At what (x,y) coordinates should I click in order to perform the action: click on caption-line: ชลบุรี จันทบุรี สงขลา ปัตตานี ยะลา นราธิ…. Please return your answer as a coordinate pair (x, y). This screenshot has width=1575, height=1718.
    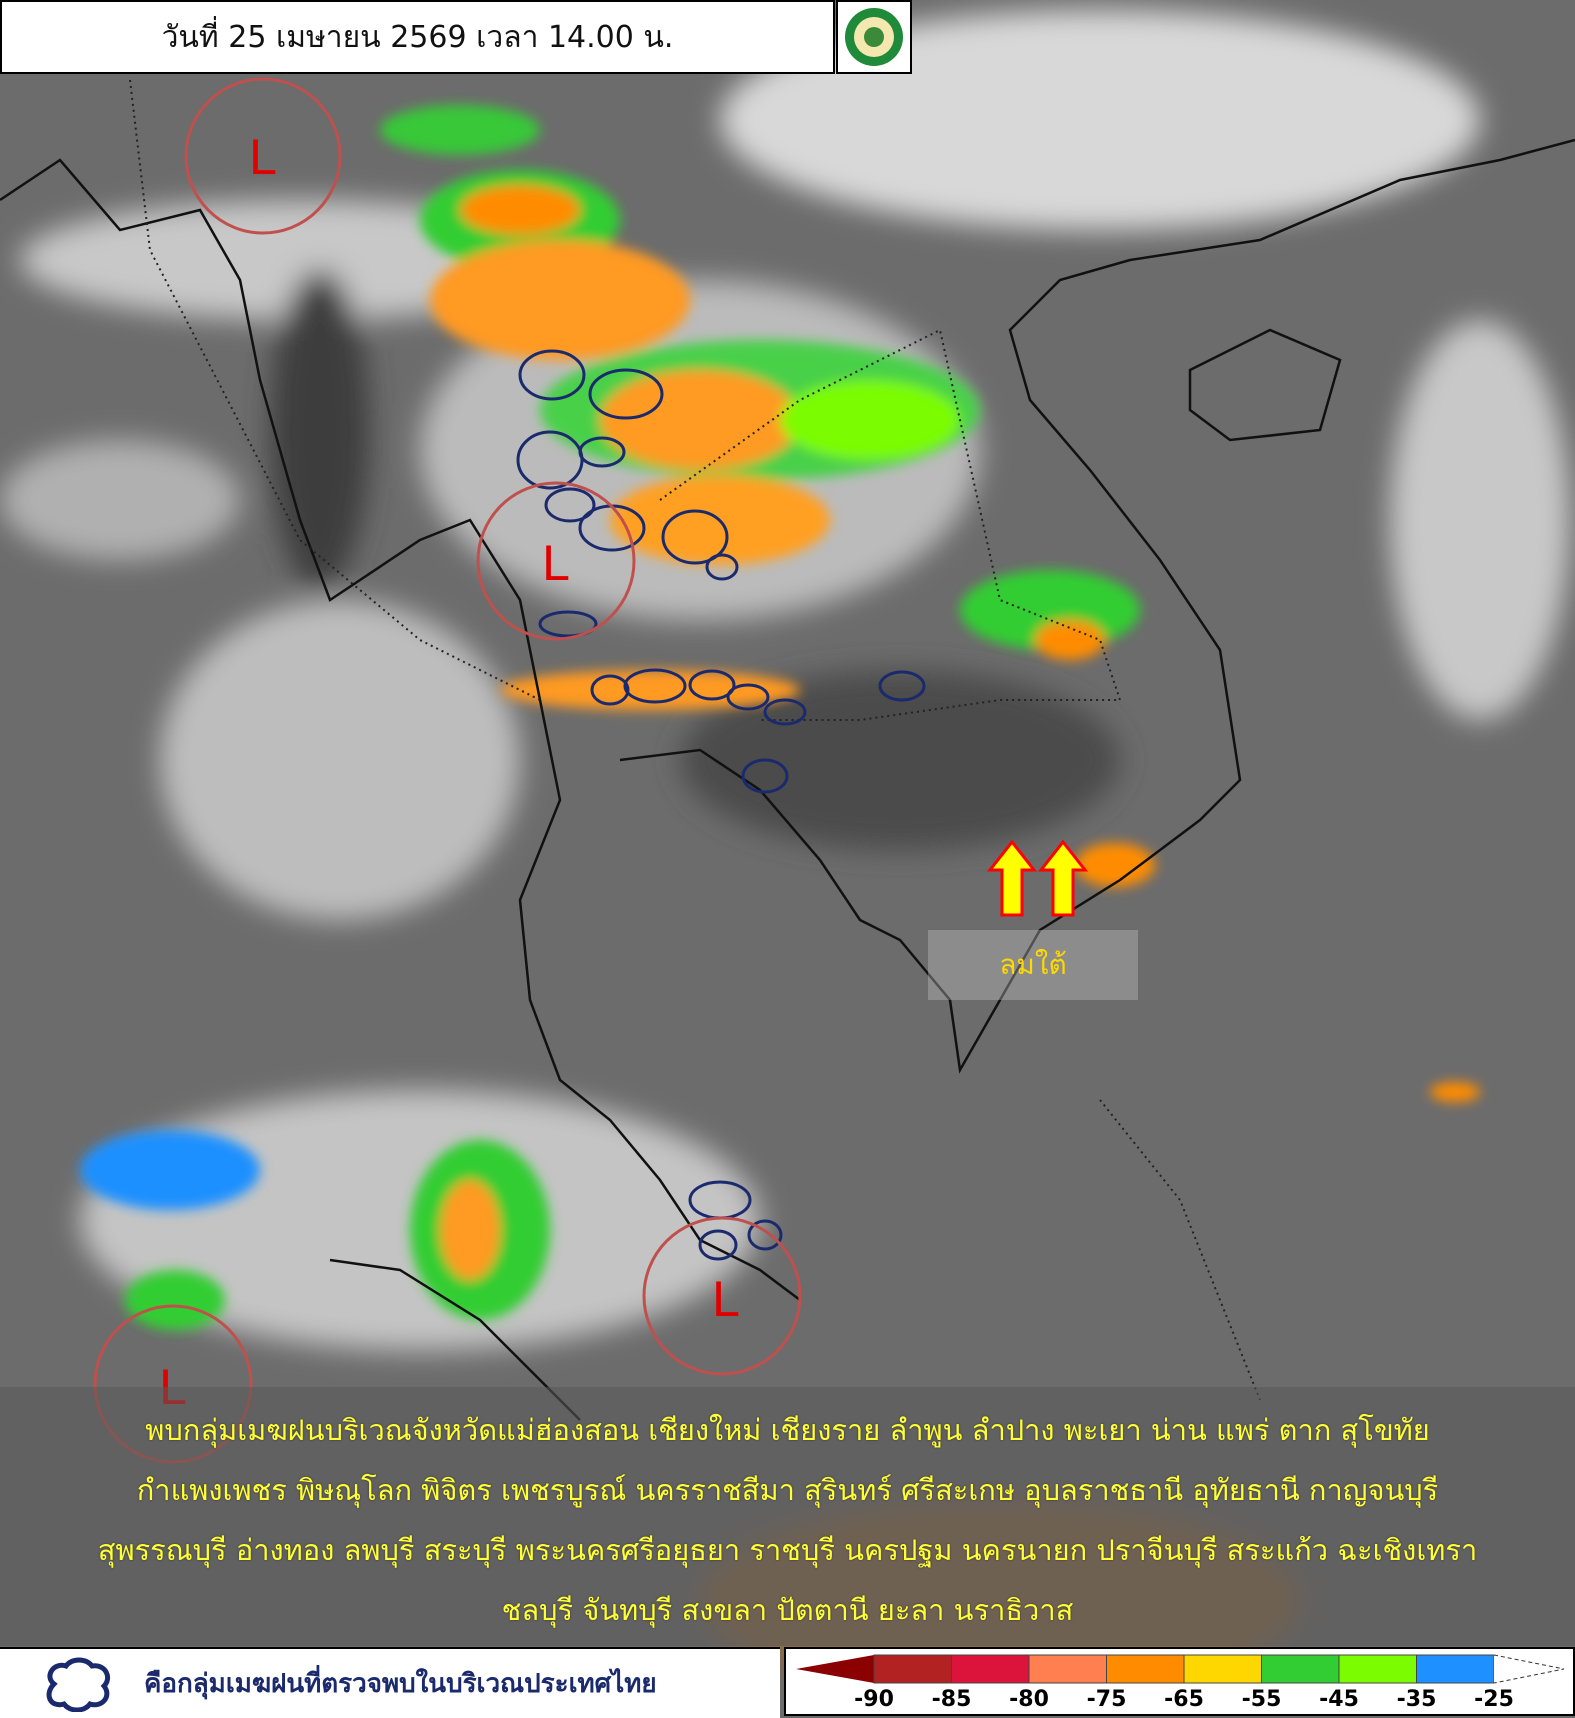
    Looking at the image, I should click on (787, 1610).